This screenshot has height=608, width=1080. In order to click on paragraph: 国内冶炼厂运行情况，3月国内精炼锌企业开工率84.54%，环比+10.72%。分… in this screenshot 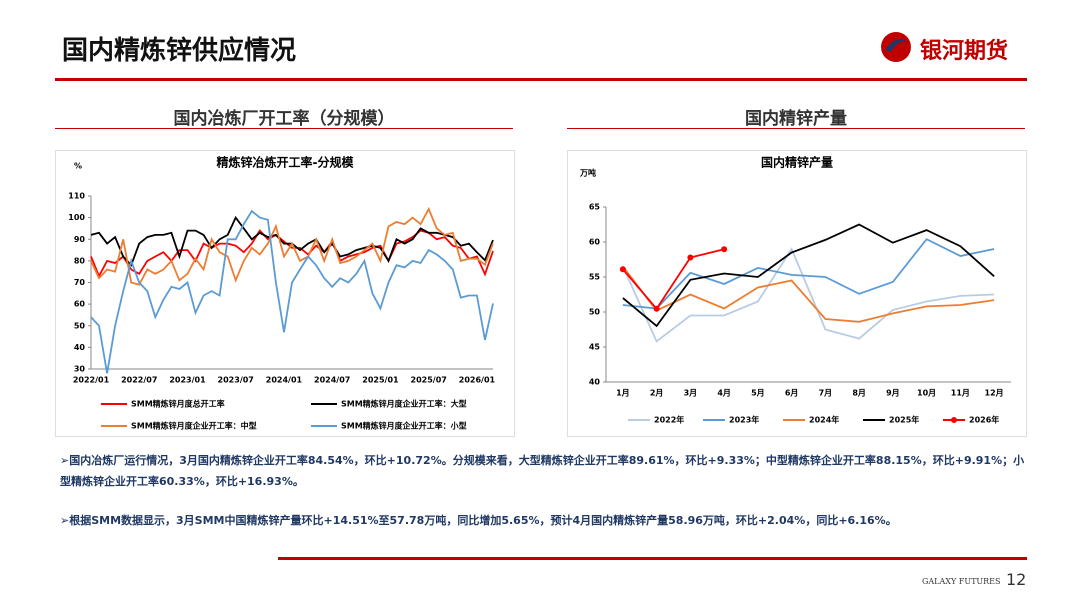, I will do `click(545, 471)`.